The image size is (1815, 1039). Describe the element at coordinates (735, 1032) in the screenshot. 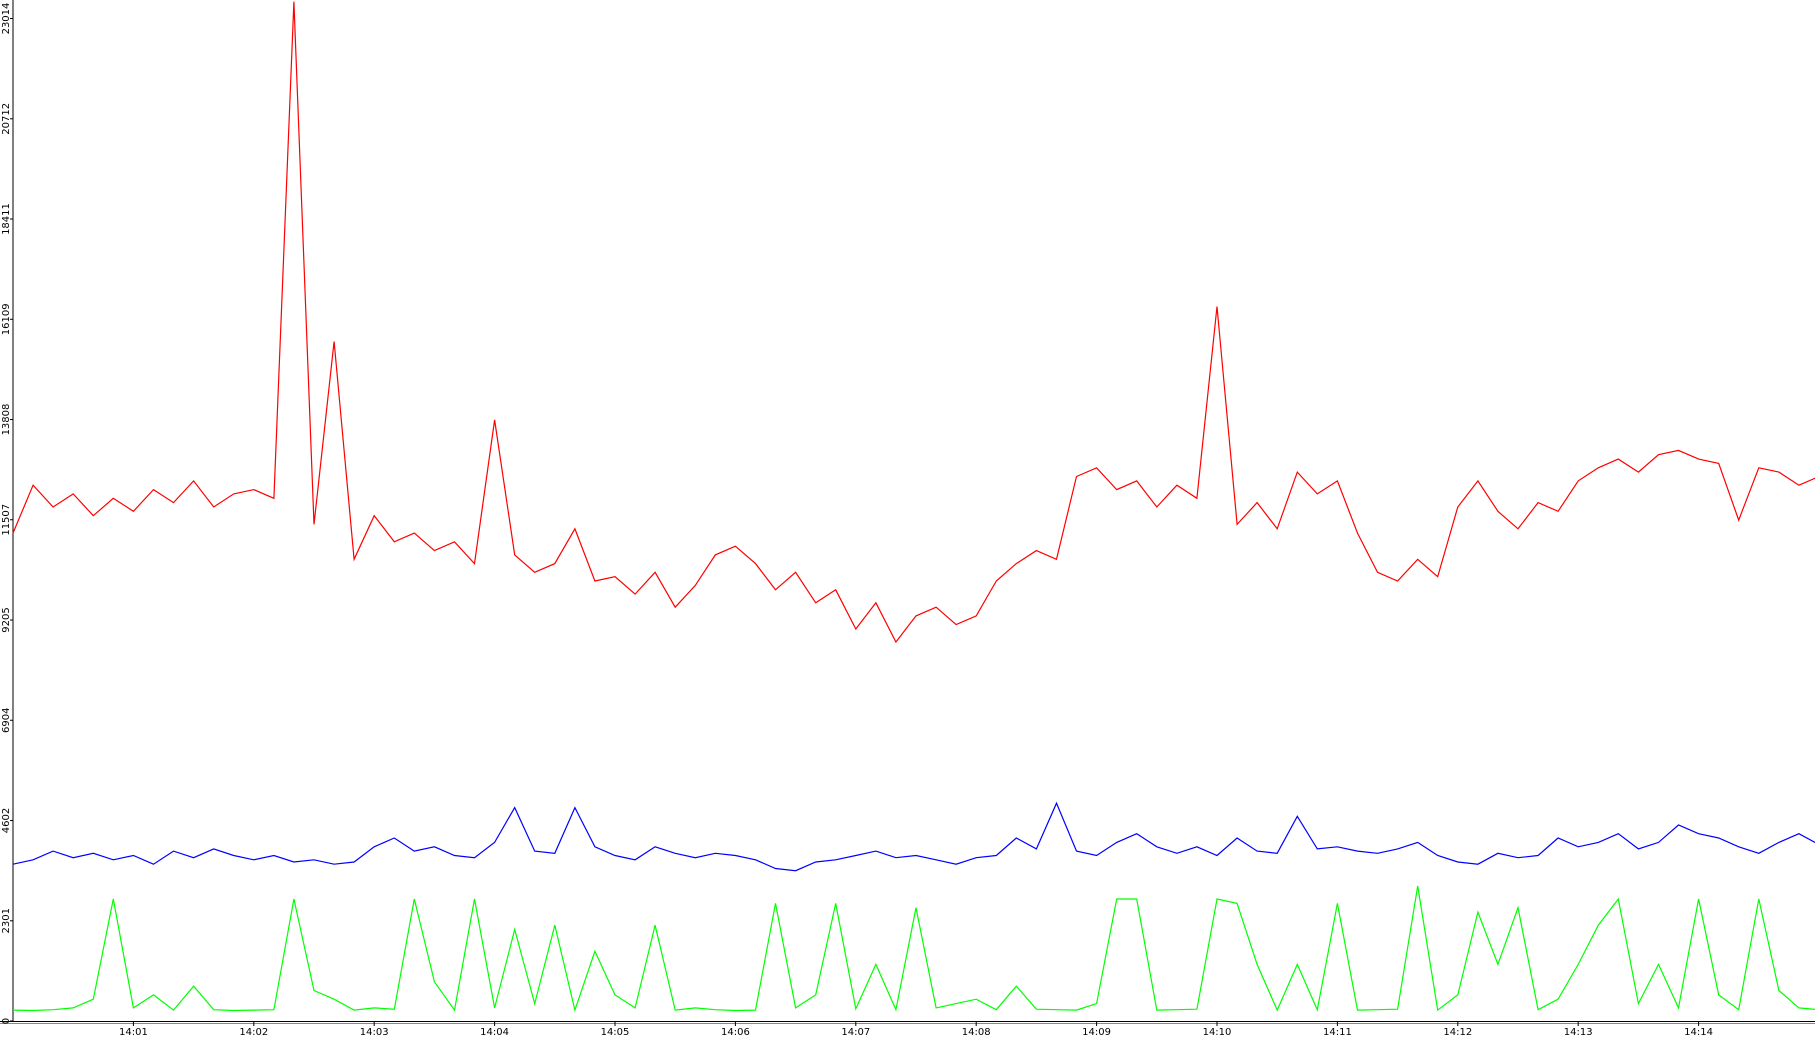

I see `x-tick-label: 14:06` at that location.